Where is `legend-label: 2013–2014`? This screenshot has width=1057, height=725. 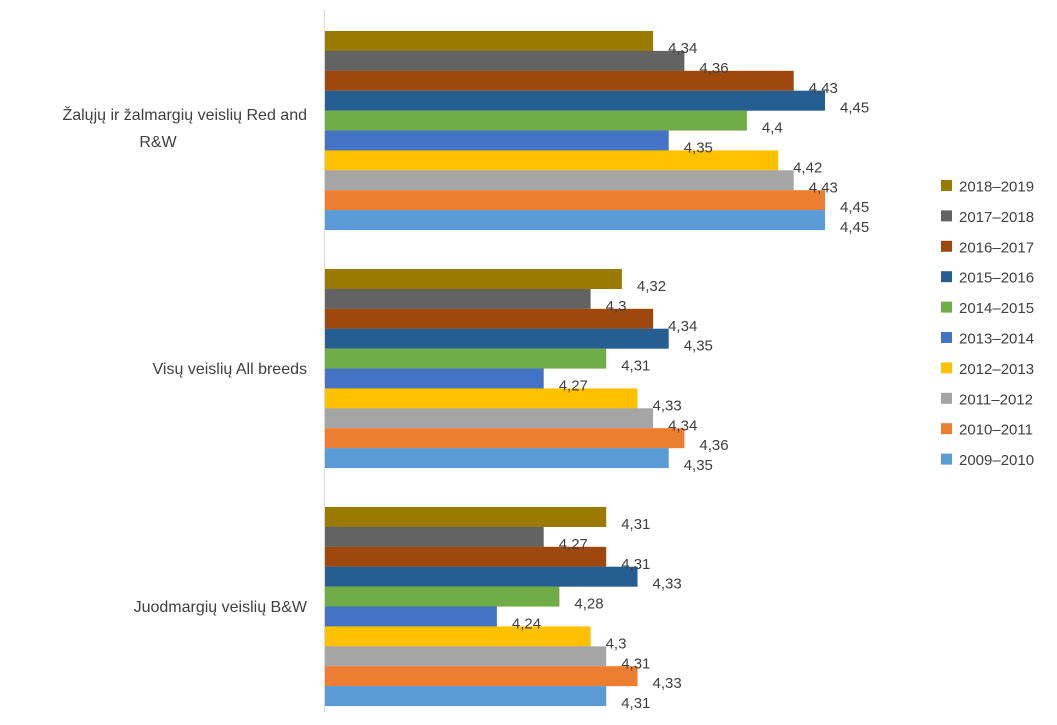 legend-label: 2013–2014 is located at coordinates (996, 339).